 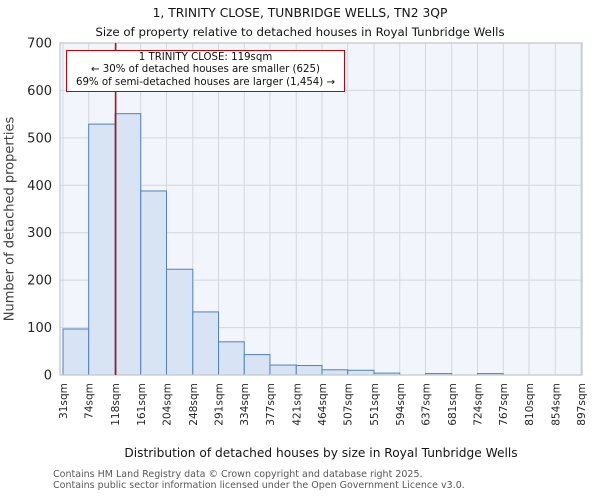 What do you see at coordinates (220, 404) in the screenshot?
I see `x-tick-label: 291sqm` at bounding box center [220, 404].